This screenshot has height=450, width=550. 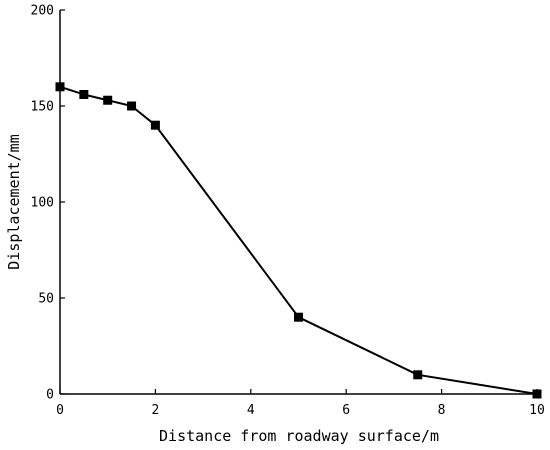 What do you see at coordinates (46, 299) in the screenshot?
I see `y-tick-label: 50` at bounding box center [46, 299].